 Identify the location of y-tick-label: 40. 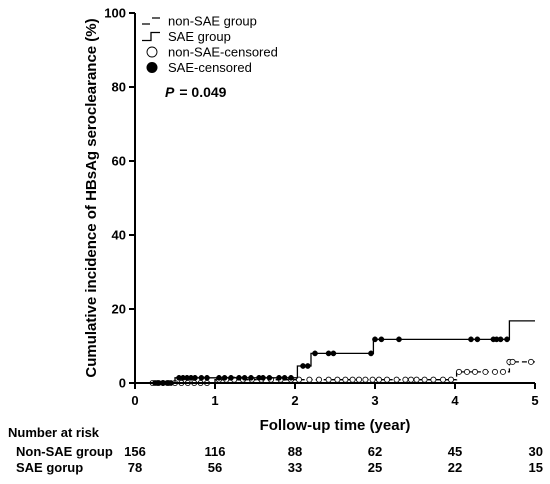
(119, 235).